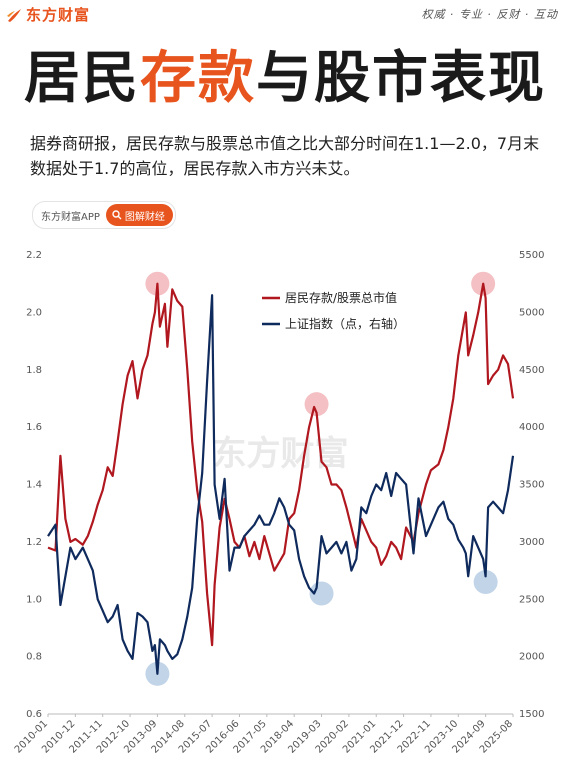  Describe the element at coordinates (34, 255) in the screenshot. I see `y-left-tick-label: 2.2` at that location.